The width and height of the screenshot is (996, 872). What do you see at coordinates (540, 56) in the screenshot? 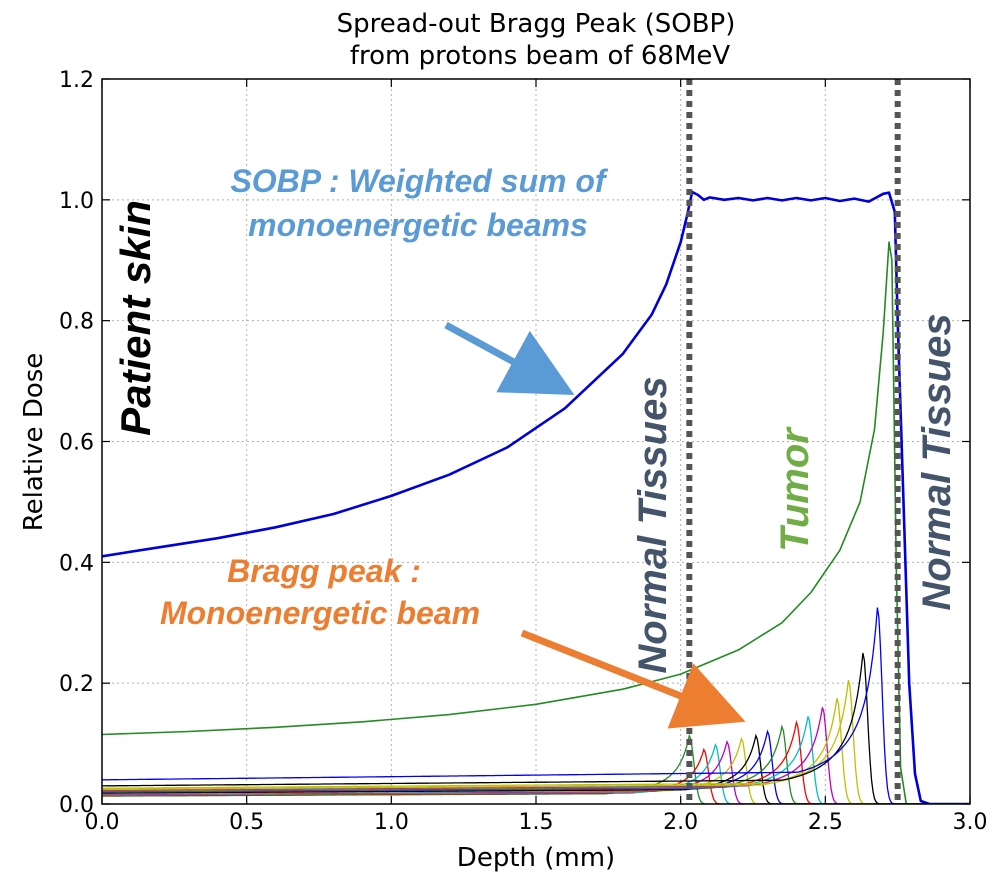
I see `chart-title-line2: from protons beam of 68MeV` at bounding box center [540, 56].